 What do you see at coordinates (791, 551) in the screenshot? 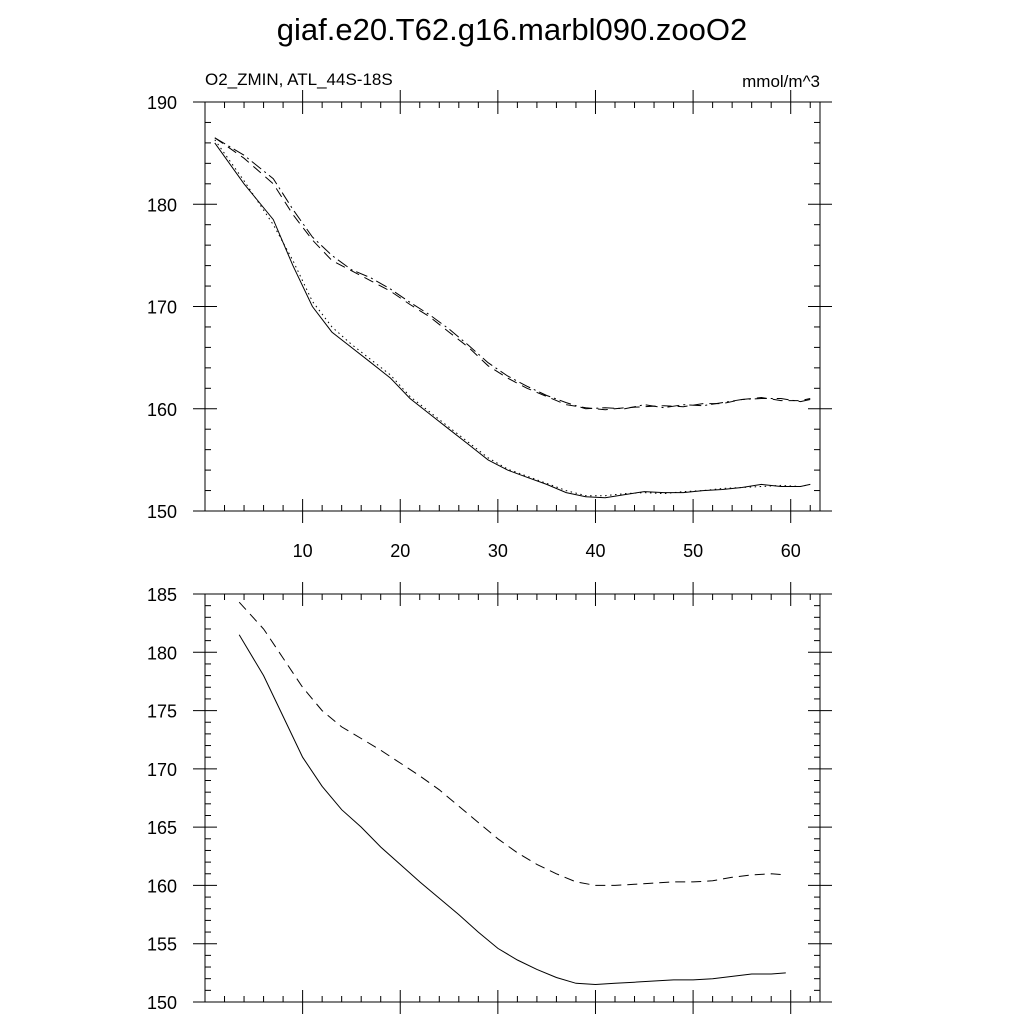
I see `x-tick-label: 60` at bounding box center [791, 551].